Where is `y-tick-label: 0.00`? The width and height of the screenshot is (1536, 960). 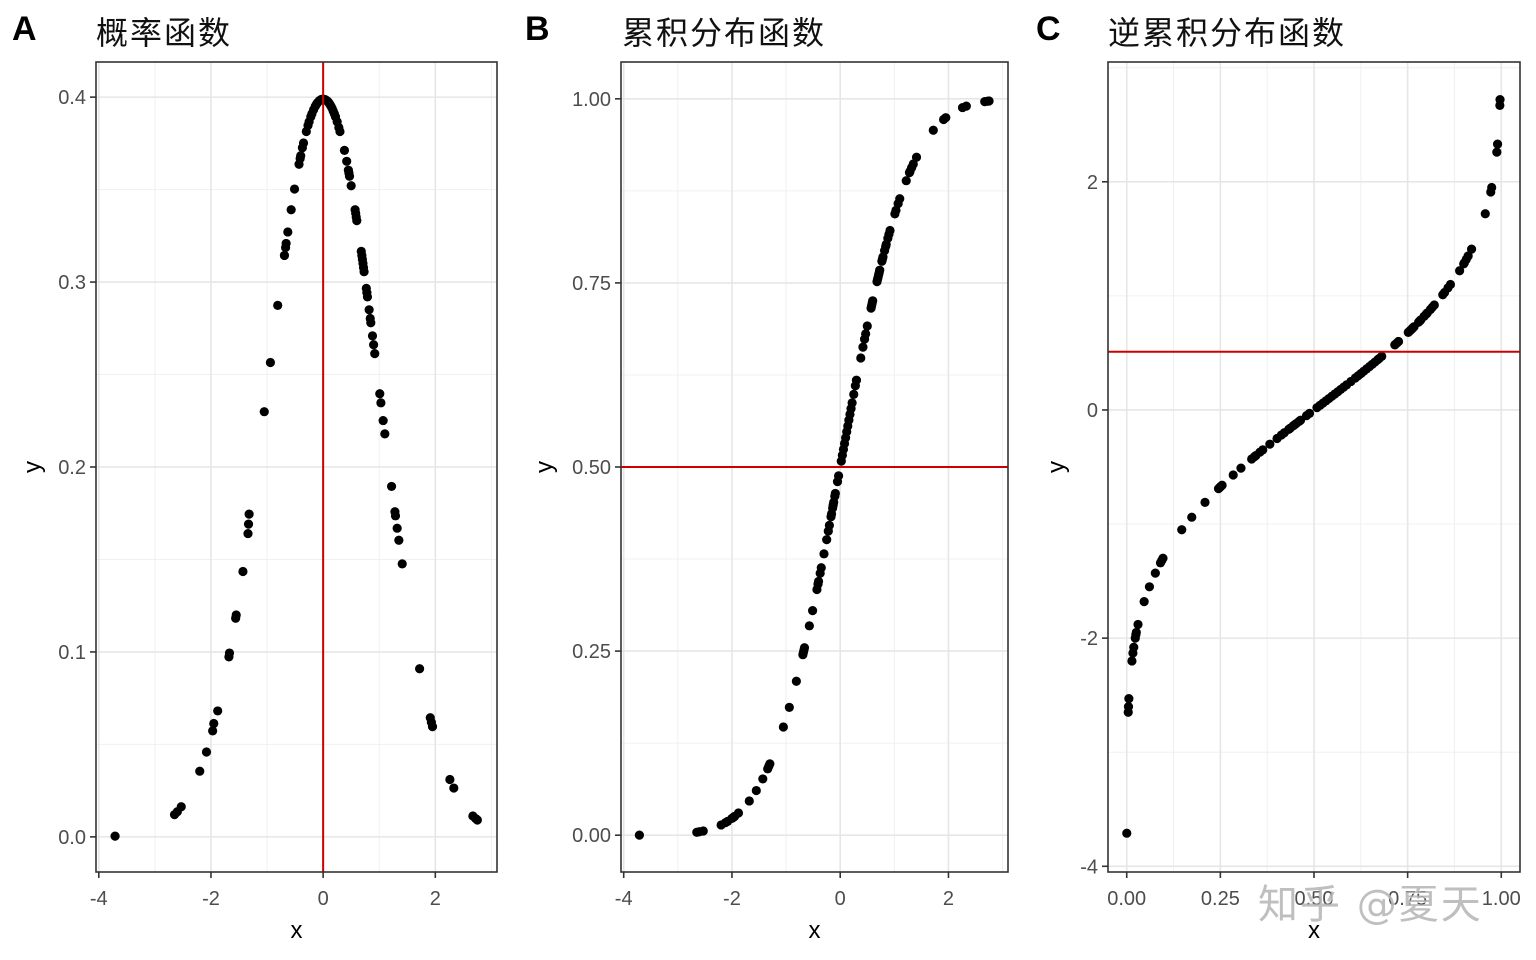 y-tick-label: 0.00 is located at coordinates (591, 836).